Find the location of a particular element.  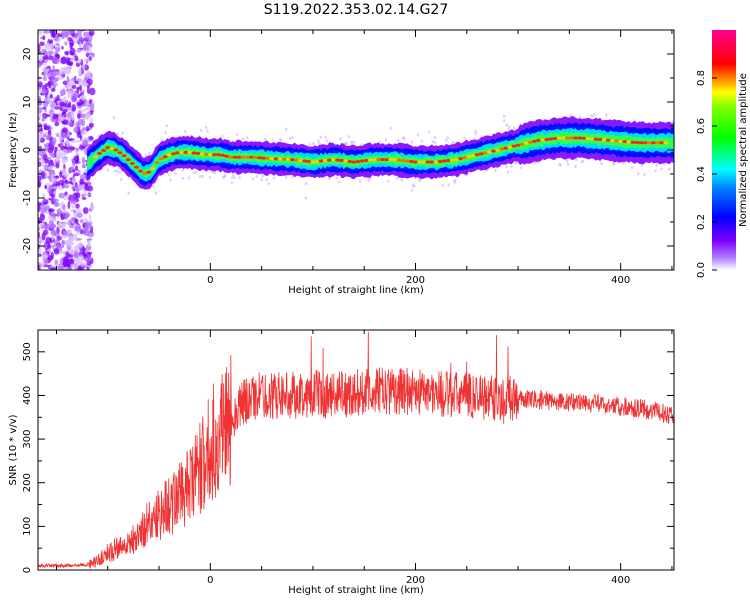

colorbar-ticks: 0.0 0.2 0.4 0.6 0.8 is located at coordinates (706, 174).